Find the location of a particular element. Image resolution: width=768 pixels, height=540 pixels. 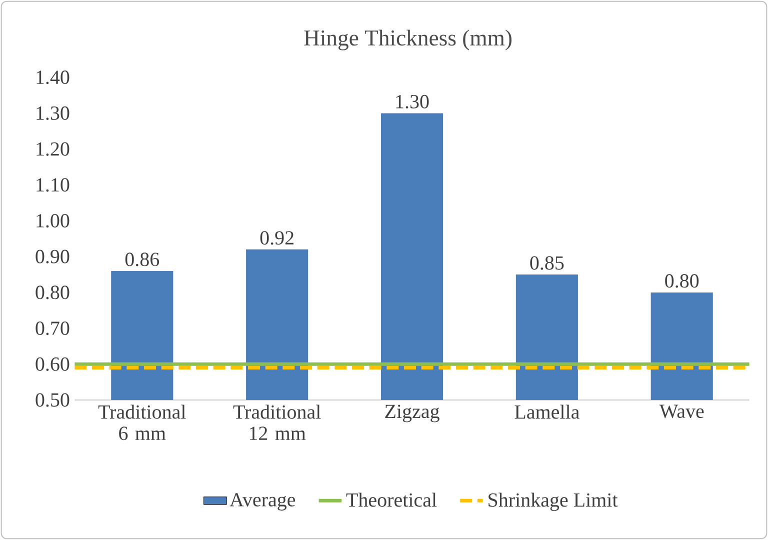

data-label: 0.92 is located at coordinates (277, 238).